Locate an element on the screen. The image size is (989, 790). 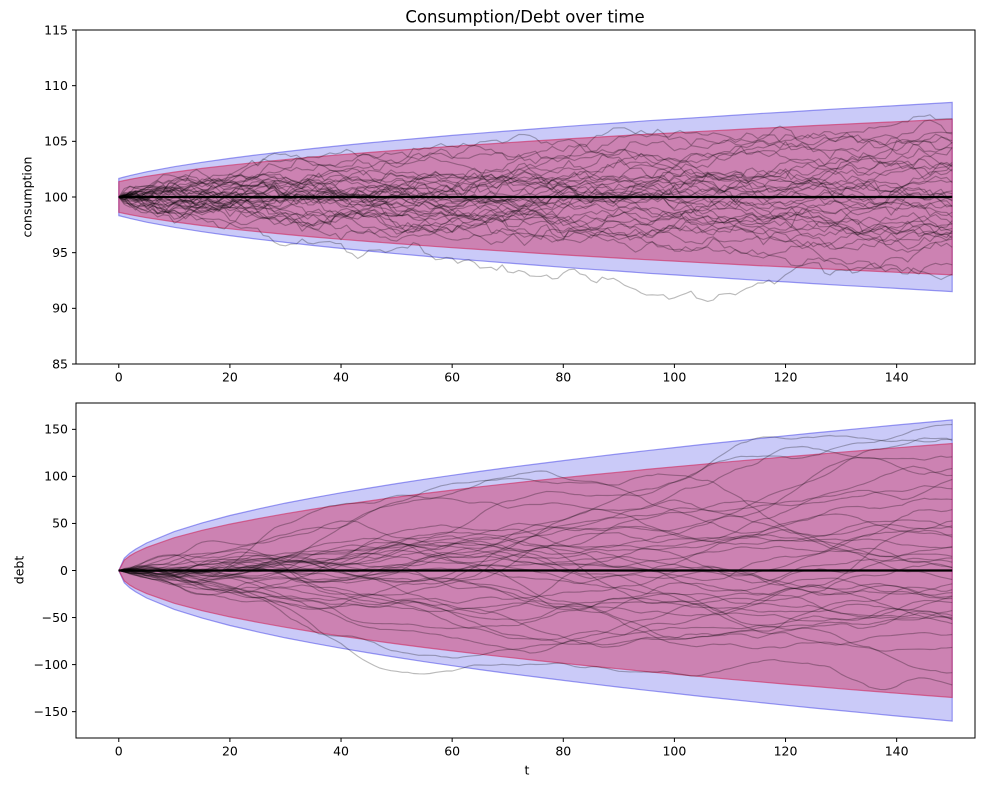
y-tick-label: −150 is located at coordinates (51, 711).